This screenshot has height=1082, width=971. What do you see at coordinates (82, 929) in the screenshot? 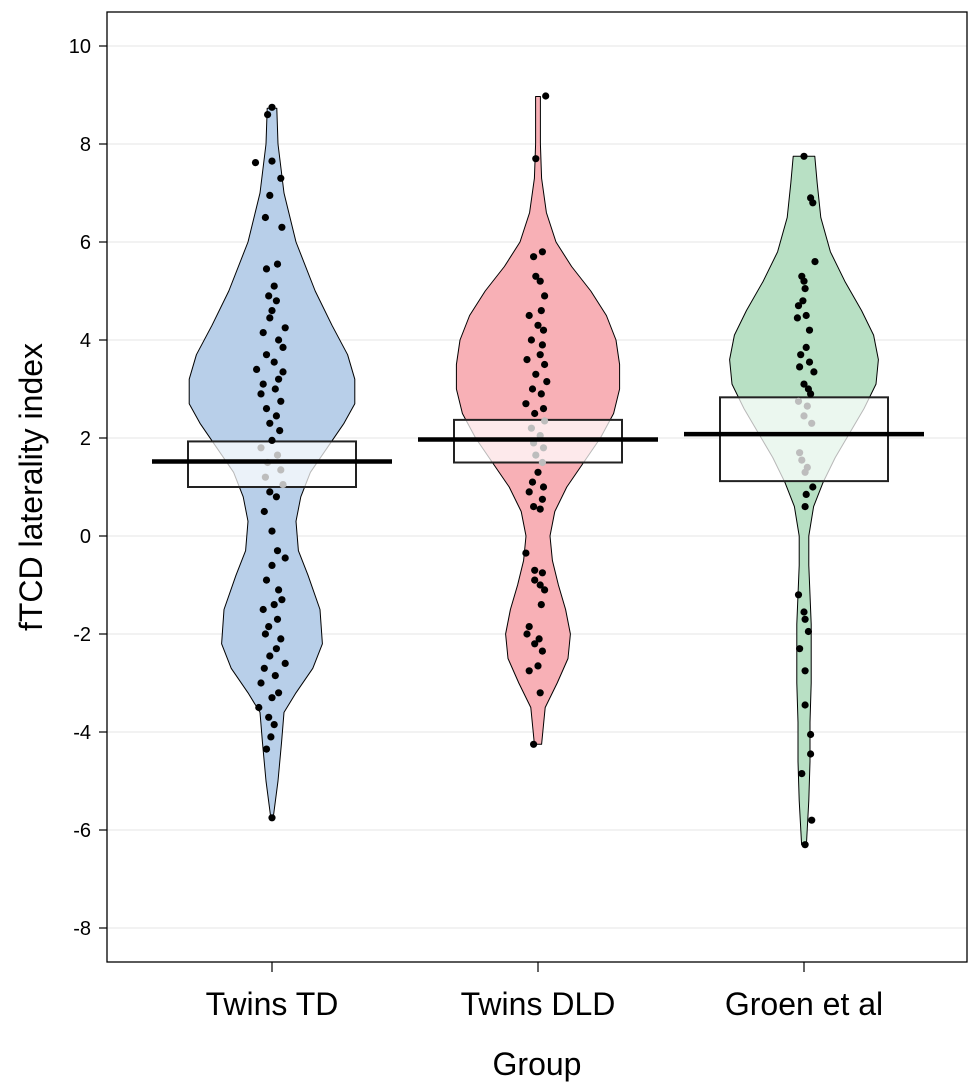
I see `y-tick-label: -8` at bounding box center [82, 929].